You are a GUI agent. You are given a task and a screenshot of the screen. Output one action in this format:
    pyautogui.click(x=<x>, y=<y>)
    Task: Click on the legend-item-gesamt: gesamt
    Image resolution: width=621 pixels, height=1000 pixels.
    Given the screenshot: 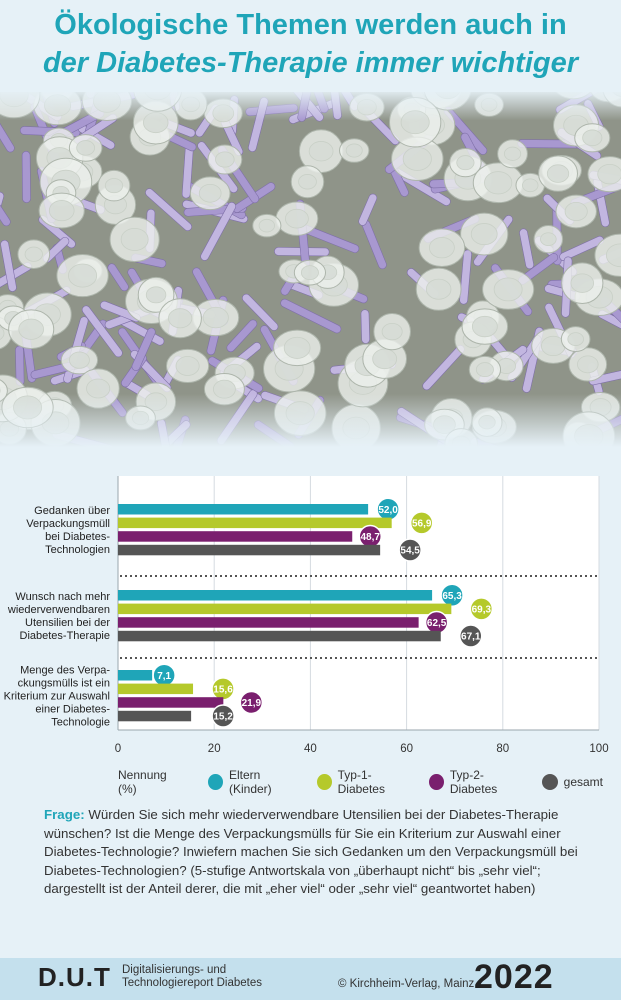 What is the action you would take?
    pyautogui.click(x=572, y=782)
    